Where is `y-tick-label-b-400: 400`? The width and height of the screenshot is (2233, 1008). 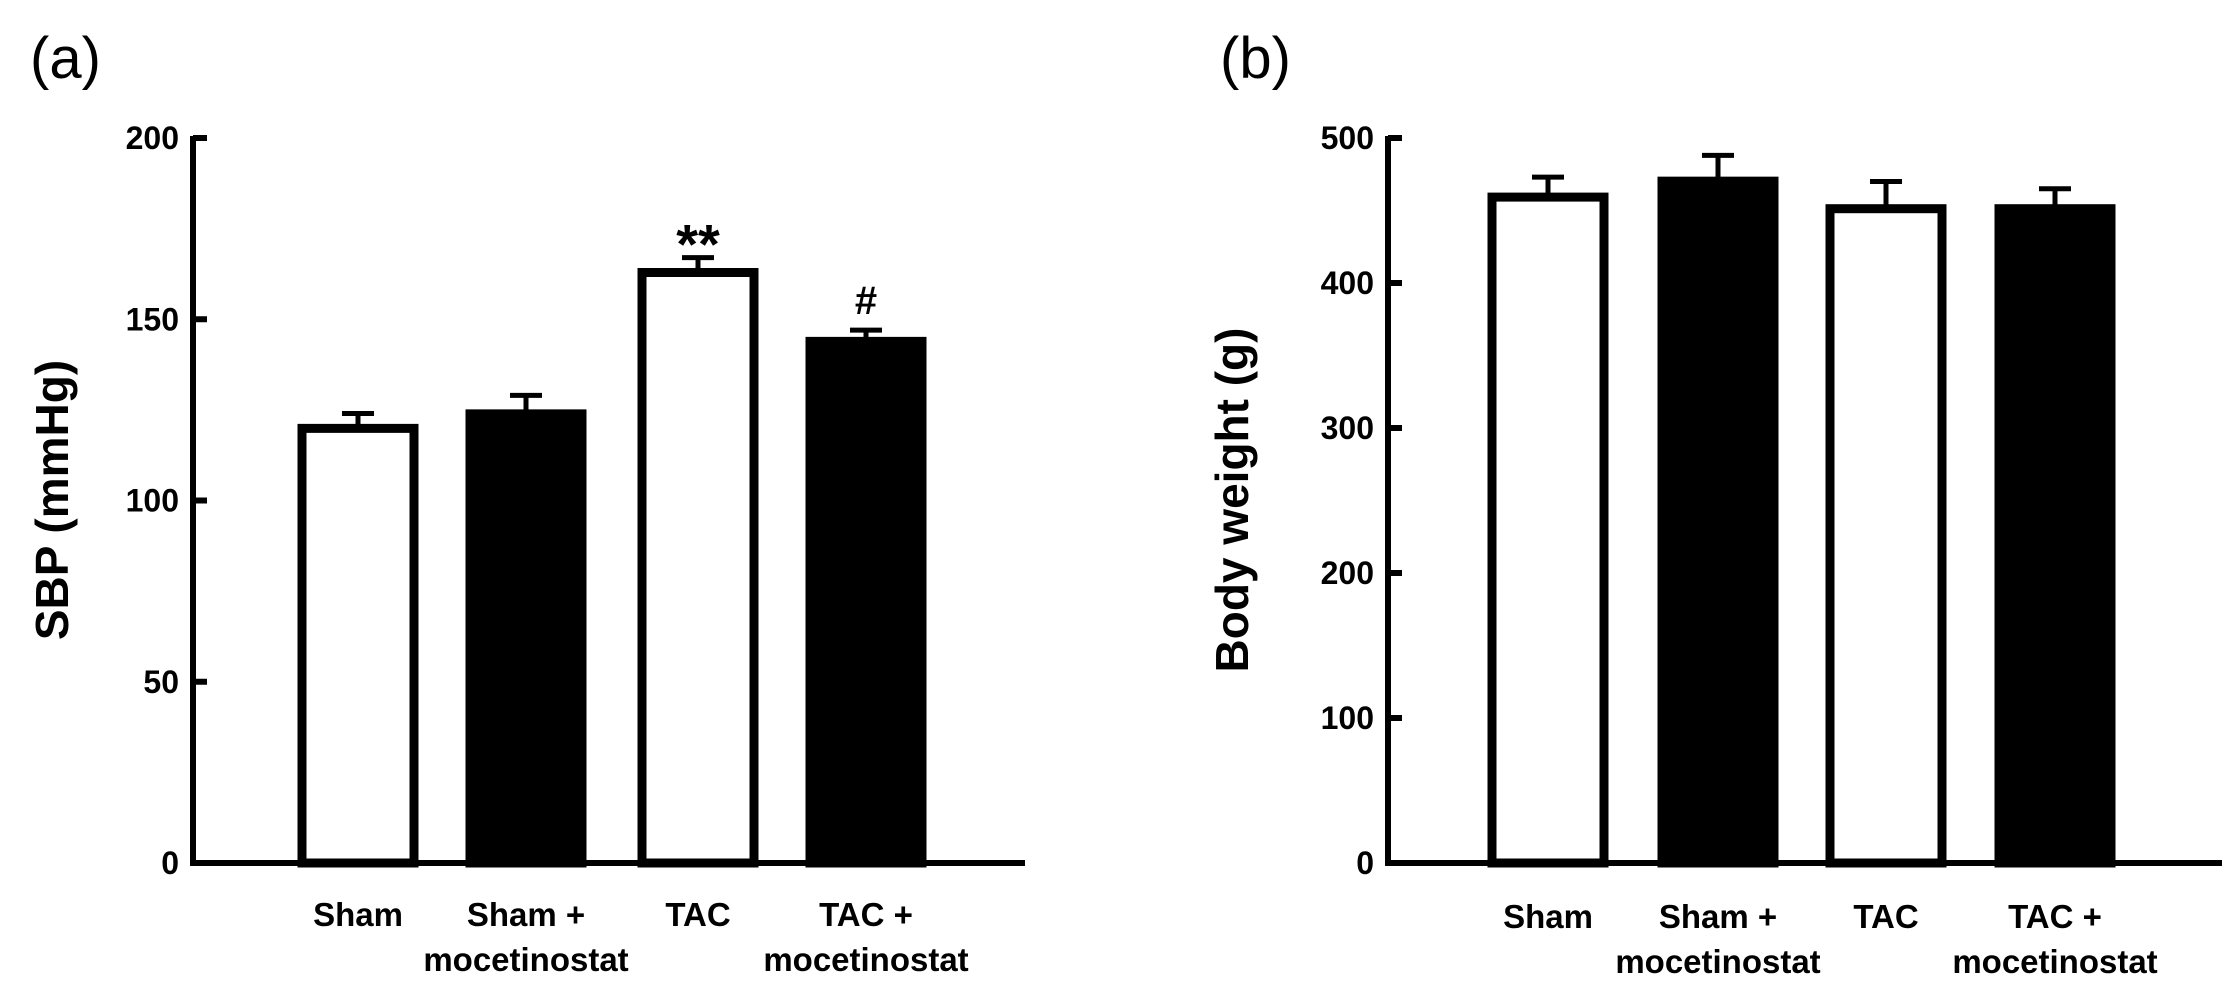
y-tick-label-b-400: 400 is located at coordinates (1347, 283).